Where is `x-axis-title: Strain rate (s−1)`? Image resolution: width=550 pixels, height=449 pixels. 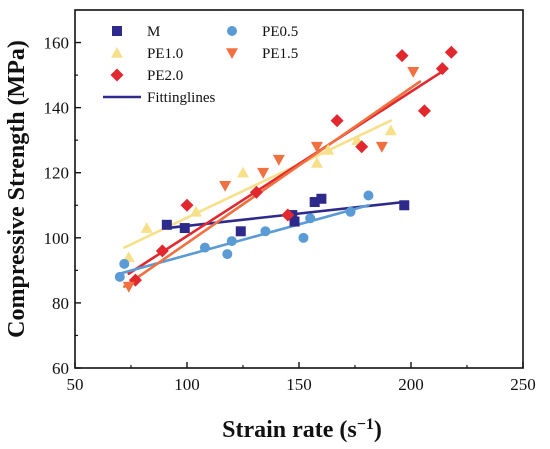 x-axis-title: Strain rate (s−1) is located at coordinates (302, 430).